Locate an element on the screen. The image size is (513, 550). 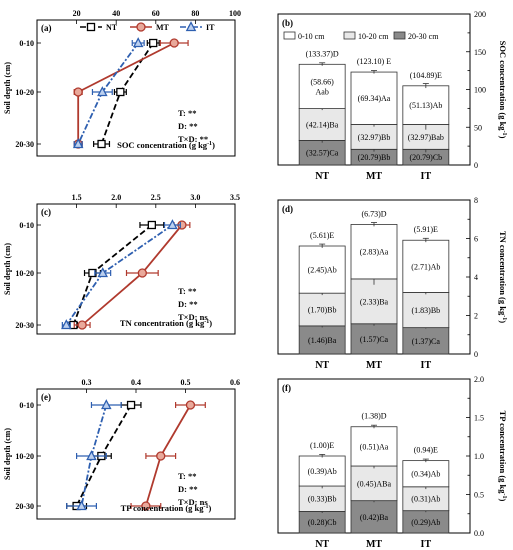
segment-label: (20.79)Bb is located at coordinates (374, 157).